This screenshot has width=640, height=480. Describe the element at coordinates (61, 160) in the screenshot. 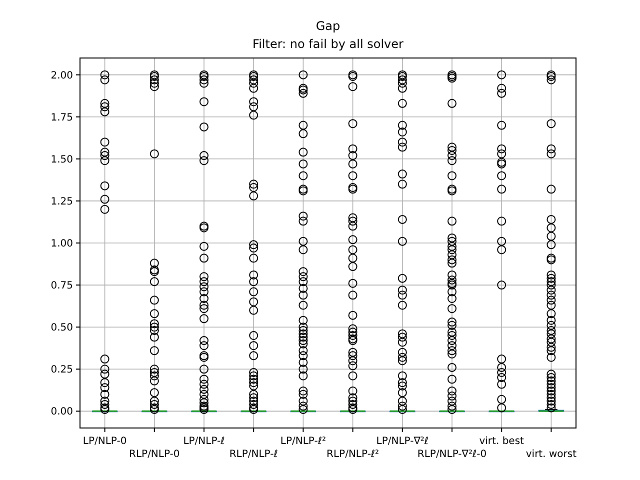

I see `y-tick-label: 1.50` at that location.